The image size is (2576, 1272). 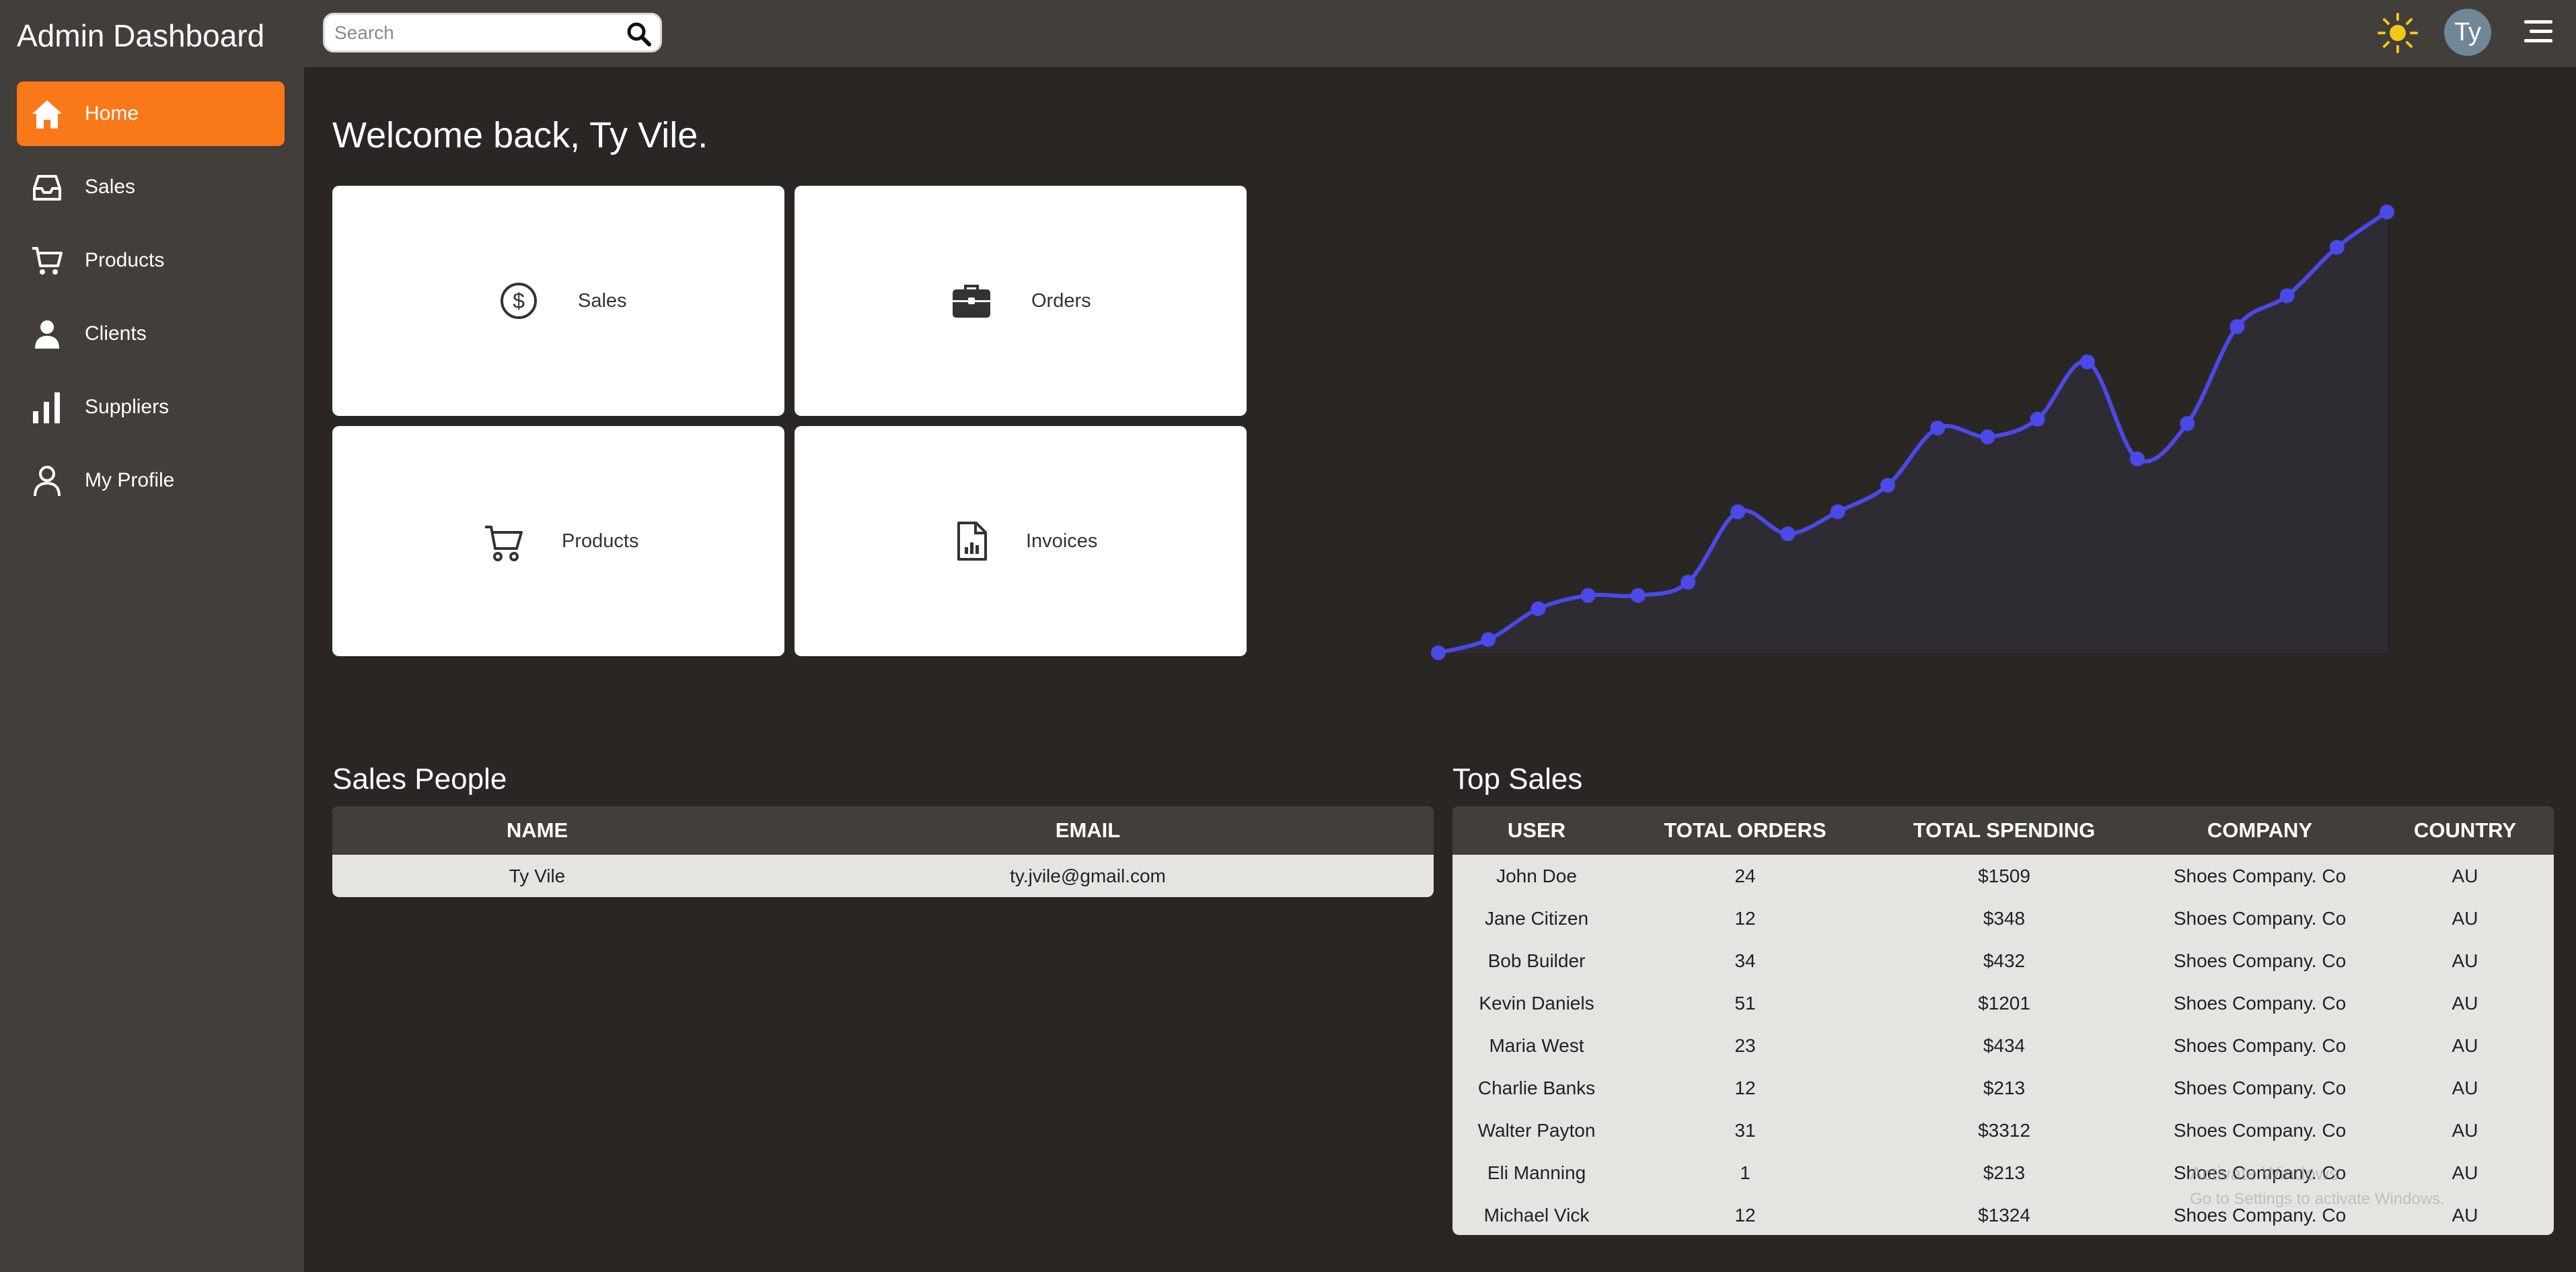 What do you see at coordinates (112, 114) in the screenshot?
I see `sidebar-item-label: Home` at bounding box center [112, 114].